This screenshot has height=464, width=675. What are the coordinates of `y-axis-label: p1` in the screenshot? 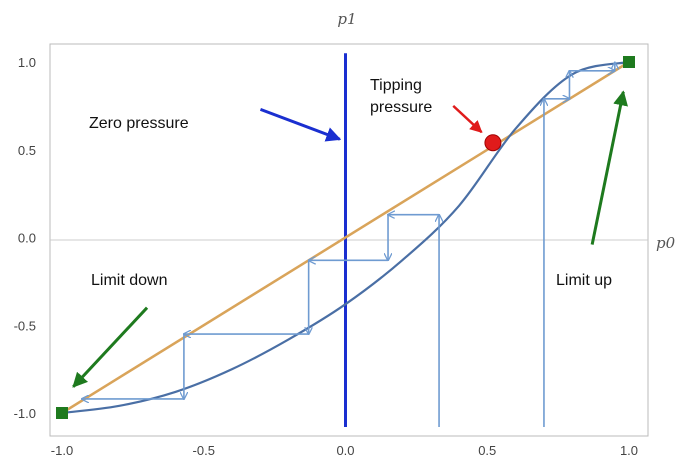 It's located at (346, 19).